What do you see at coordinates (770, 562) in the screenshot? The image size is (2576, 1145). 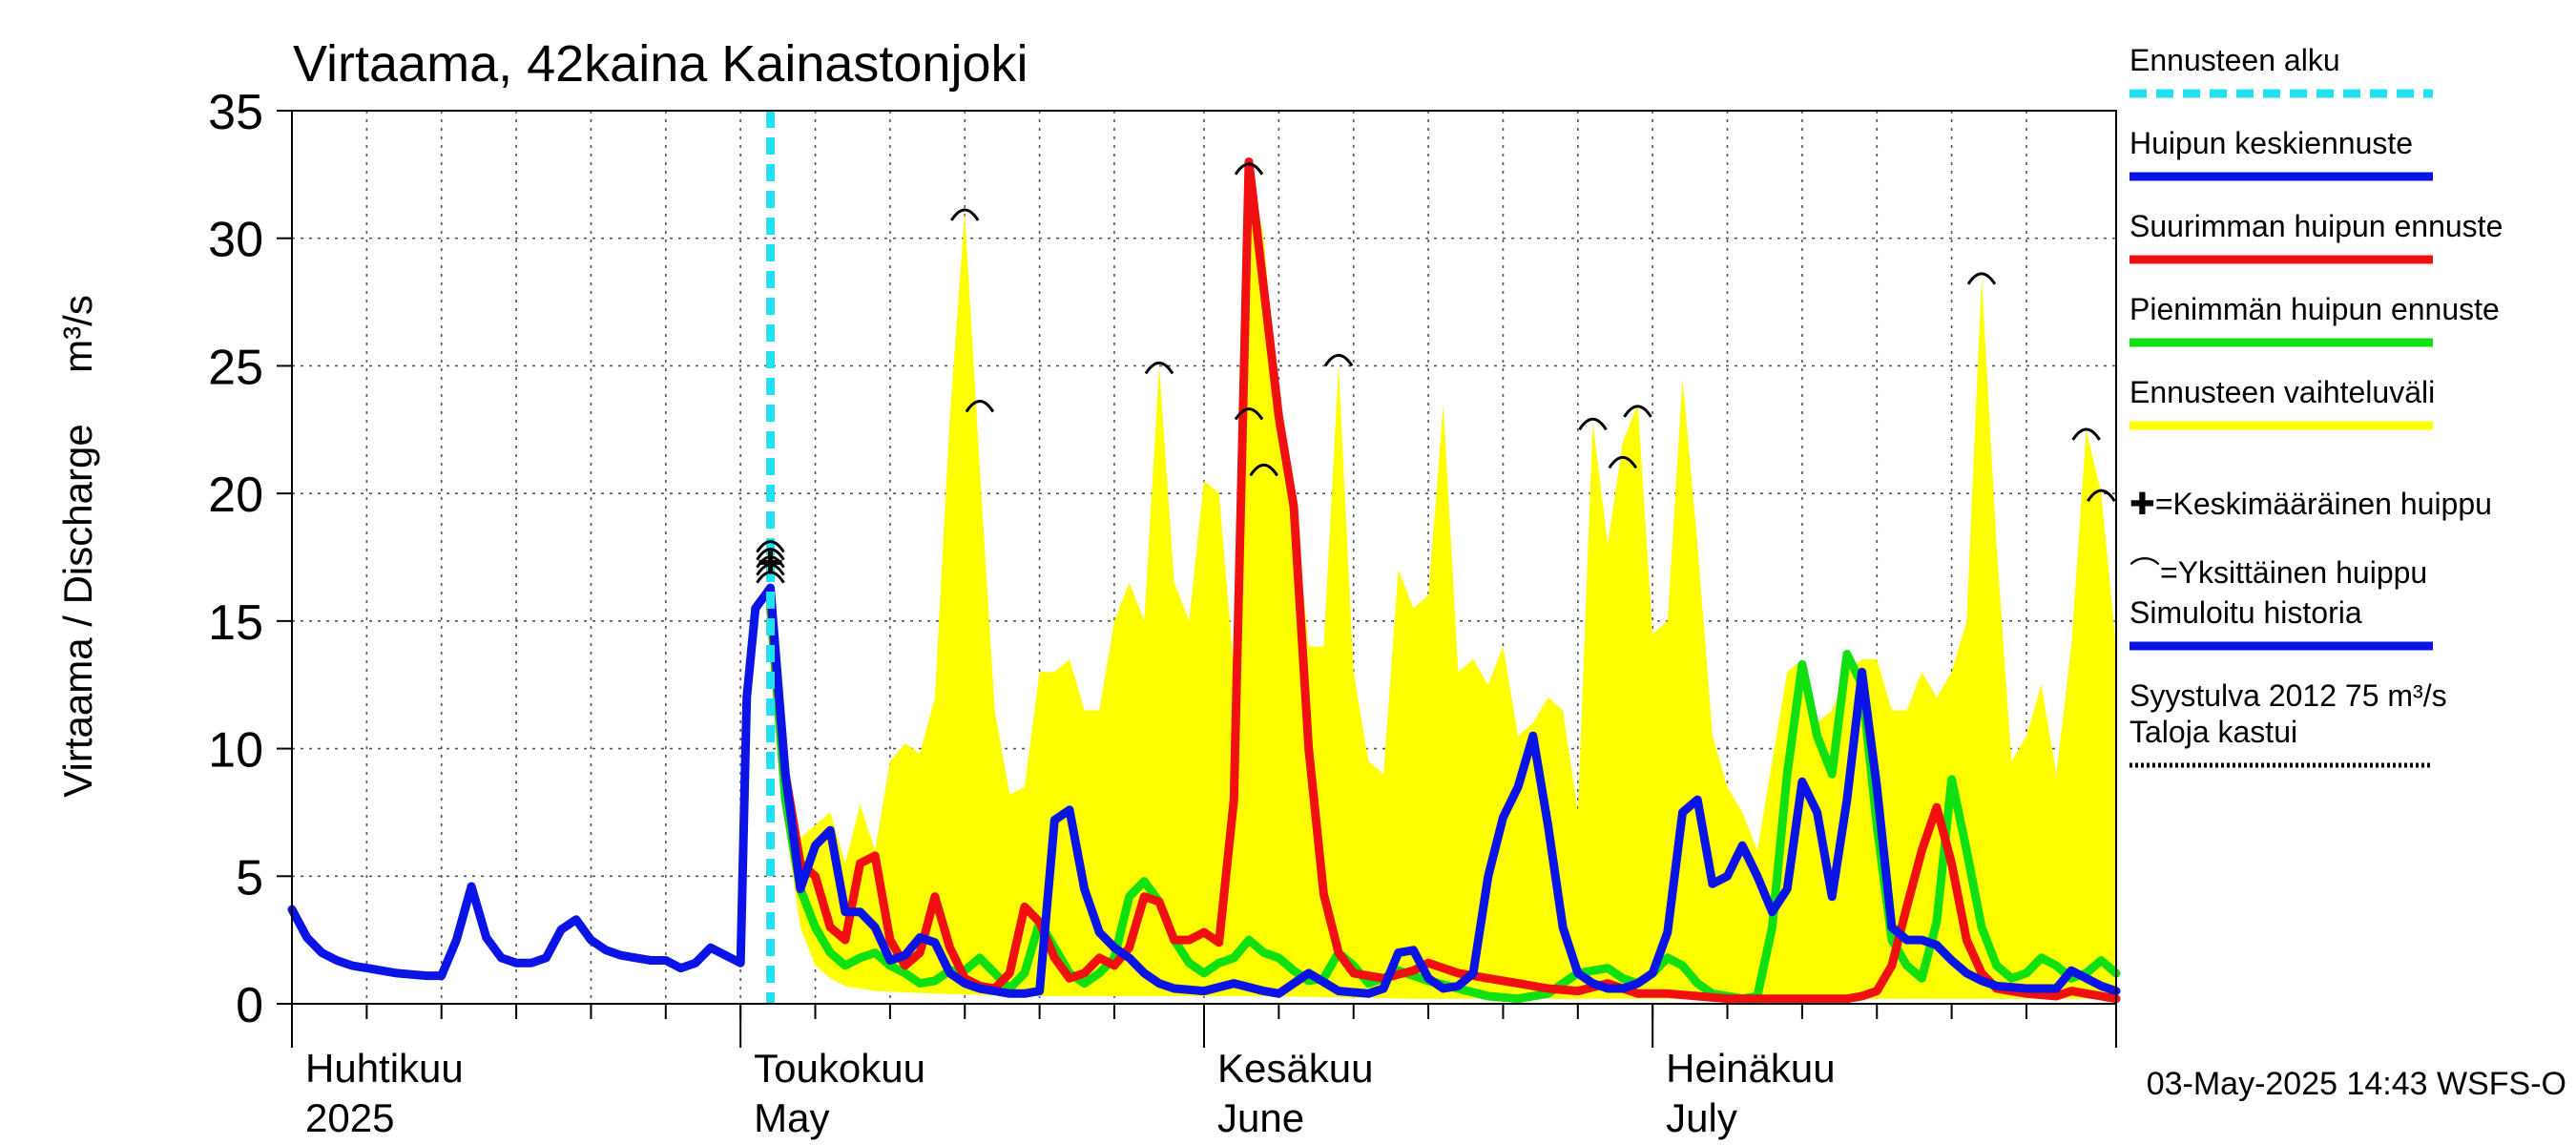 I see `mean-peak-marker` at bounding box center [770, 562].